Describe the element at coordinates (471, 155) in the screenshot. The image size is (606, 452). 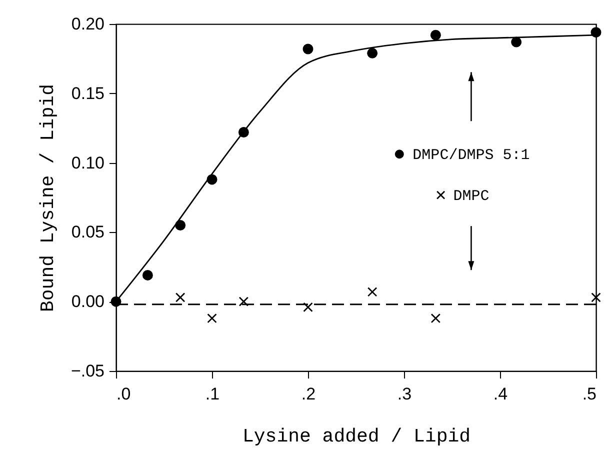
I see `legend-label: DMPC/DMPS 5:1` at that location.